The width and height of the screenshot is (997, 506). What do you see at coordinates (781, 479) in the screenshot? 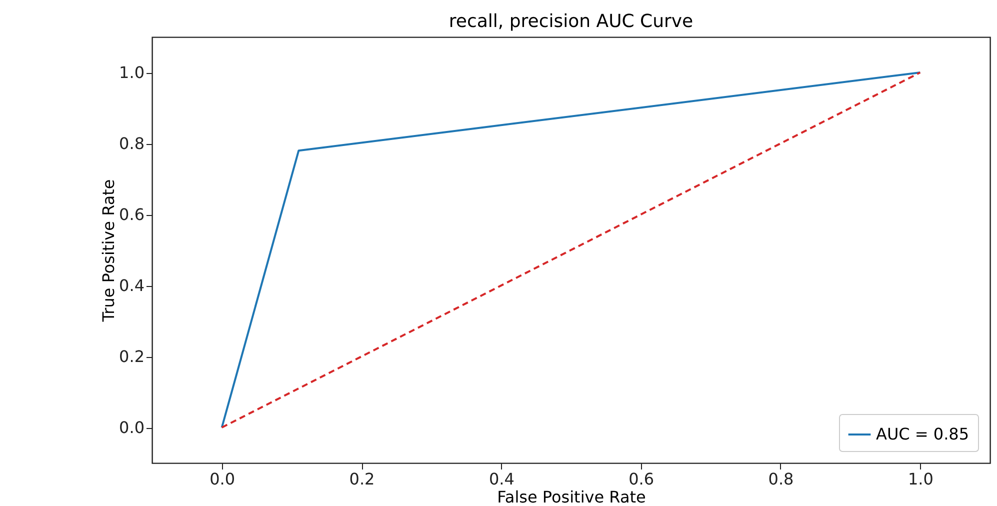
I see `x-tick-label: 0.8` at bounding box center [781, 479].